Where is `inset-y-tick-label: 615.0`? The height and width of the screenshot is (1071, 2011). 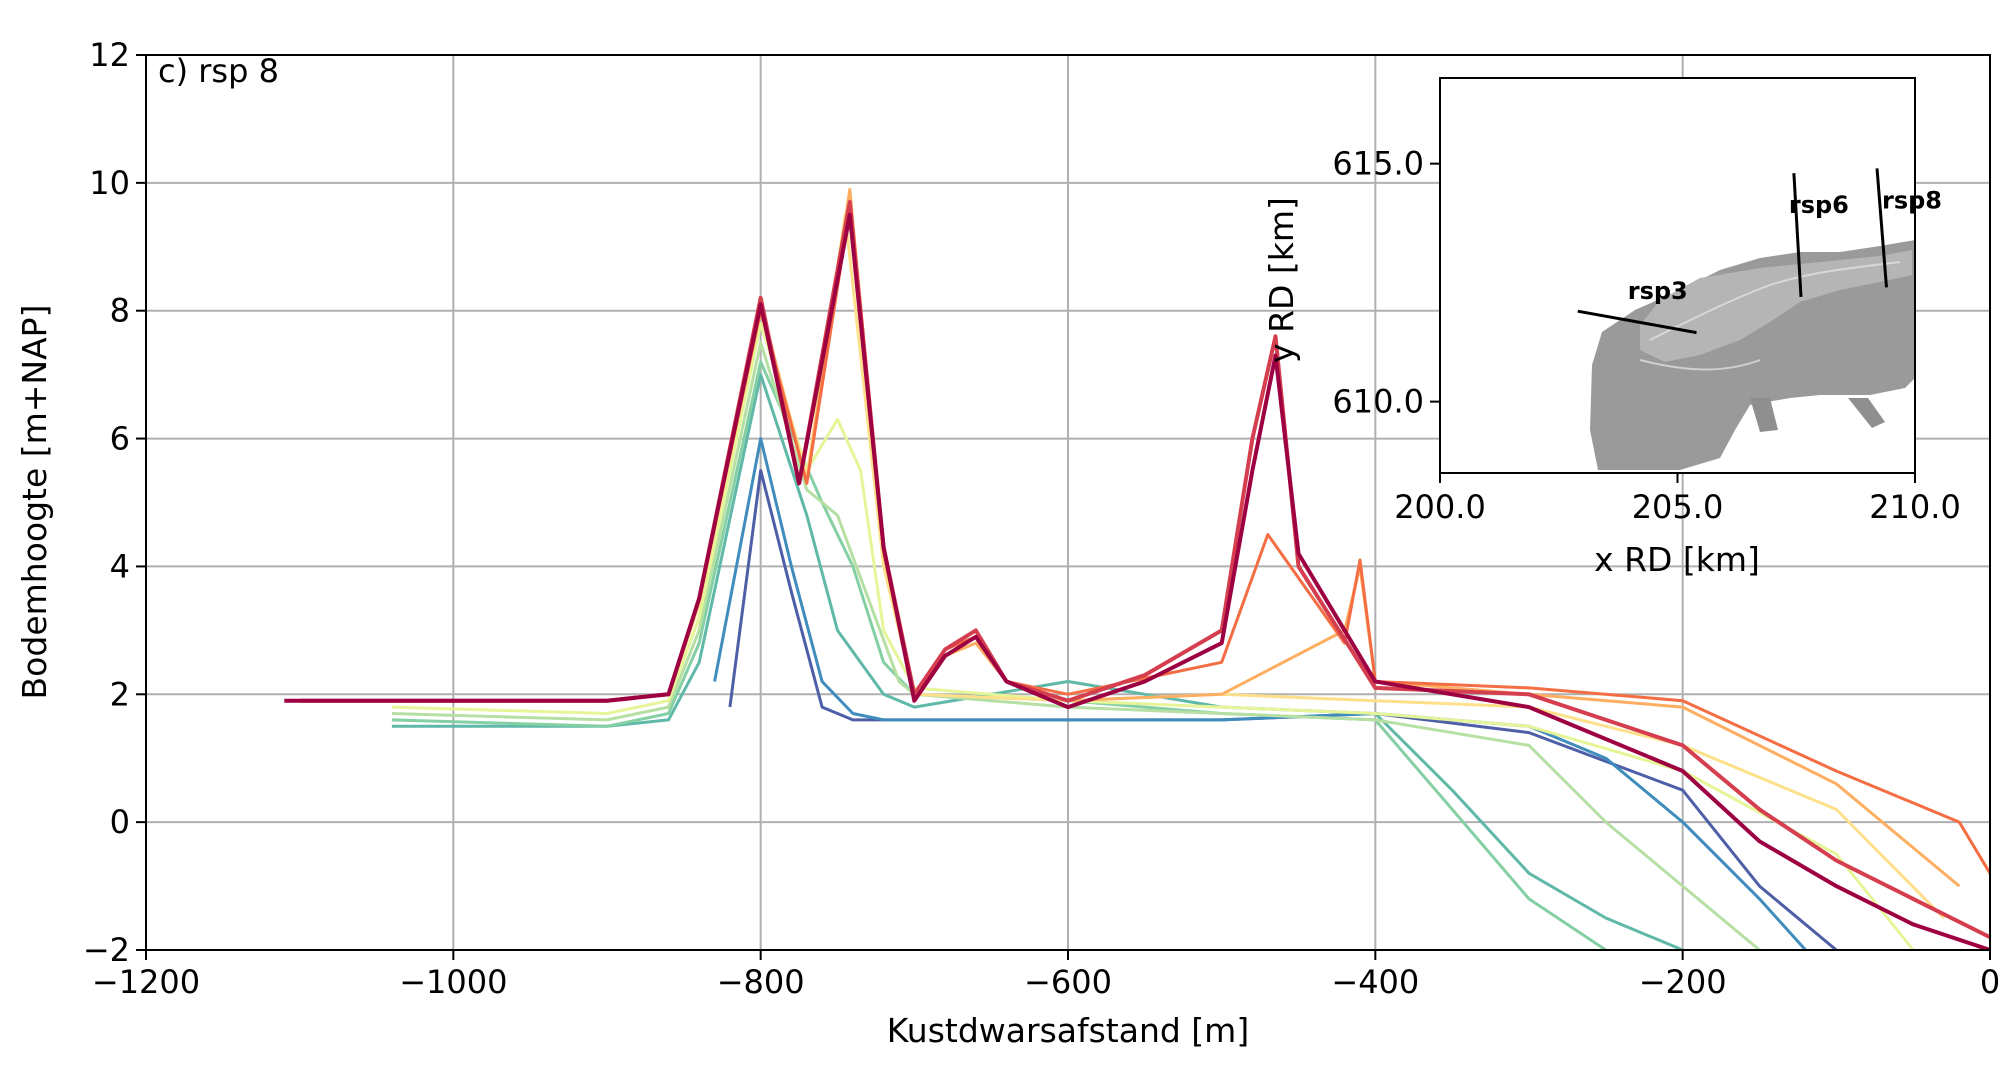
inset-y-tick-label: 615.0 is located at coordinates (1378, 164).